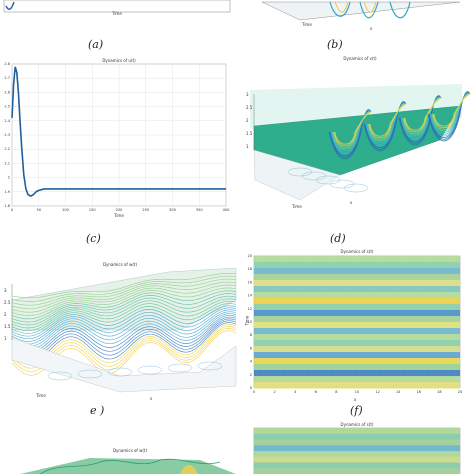  What do you see at coordinates (7, 92) in the screenshot?
I see `y-tick-label: 2.6` at bounding box center [7, 92].